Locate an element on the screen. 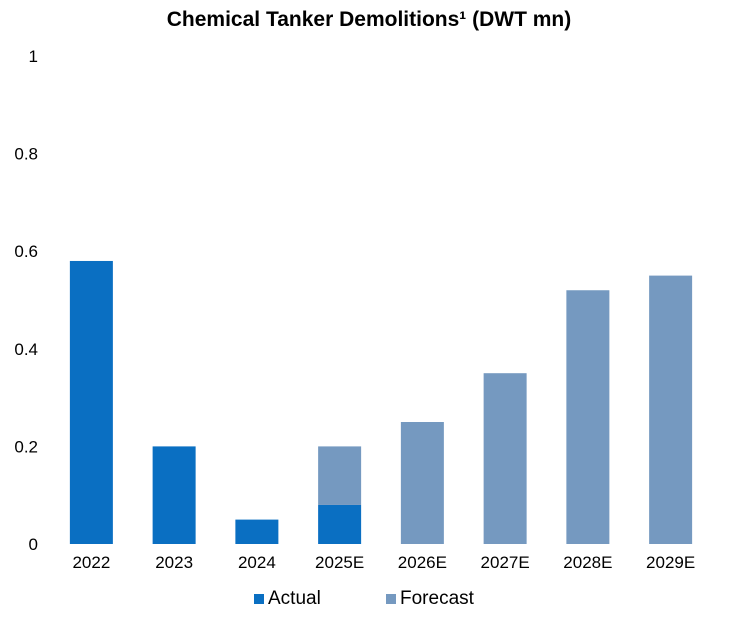  legend-swatch-actual is located at coordinates (259, 599).